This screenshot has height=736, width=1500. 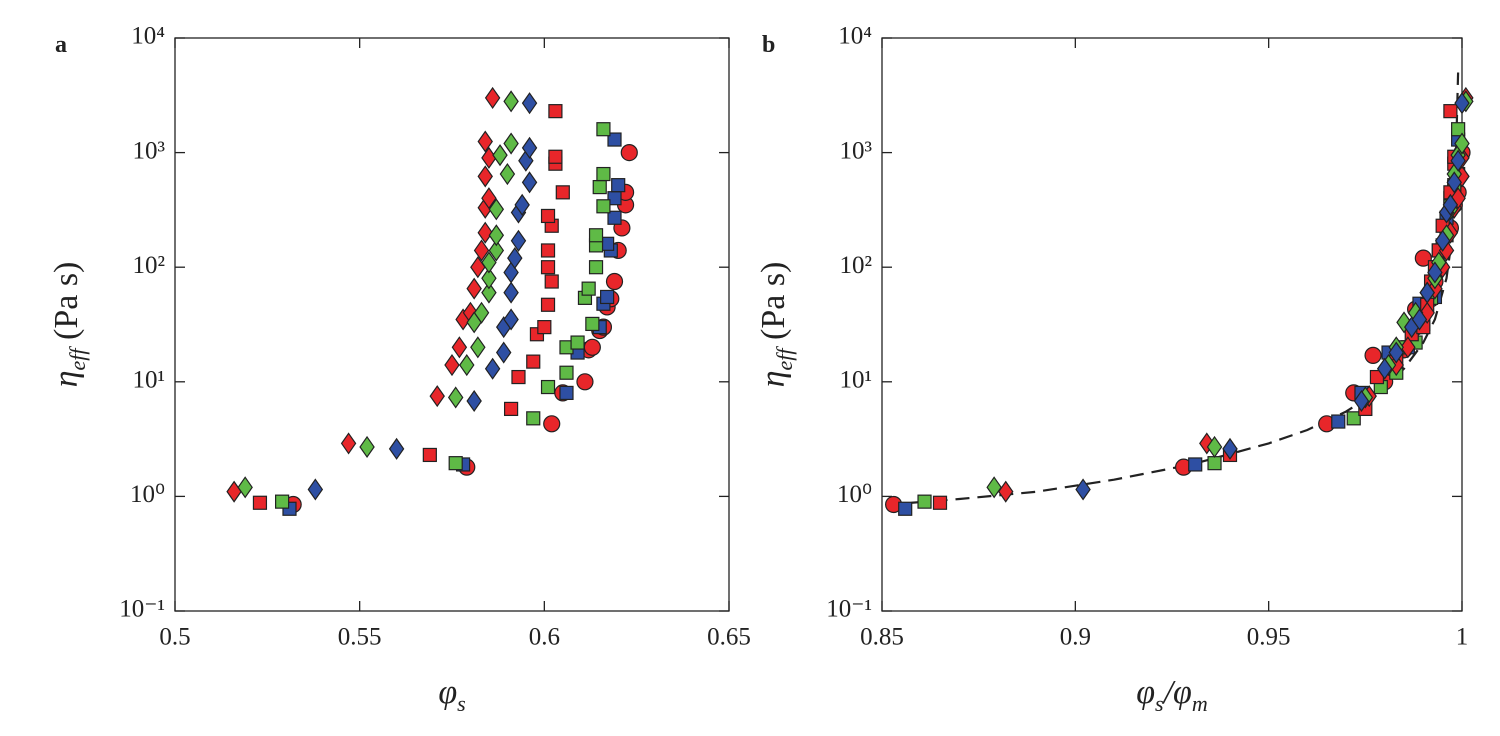 I want to click on y-tick-label: 10², so click(x=149, y=265).